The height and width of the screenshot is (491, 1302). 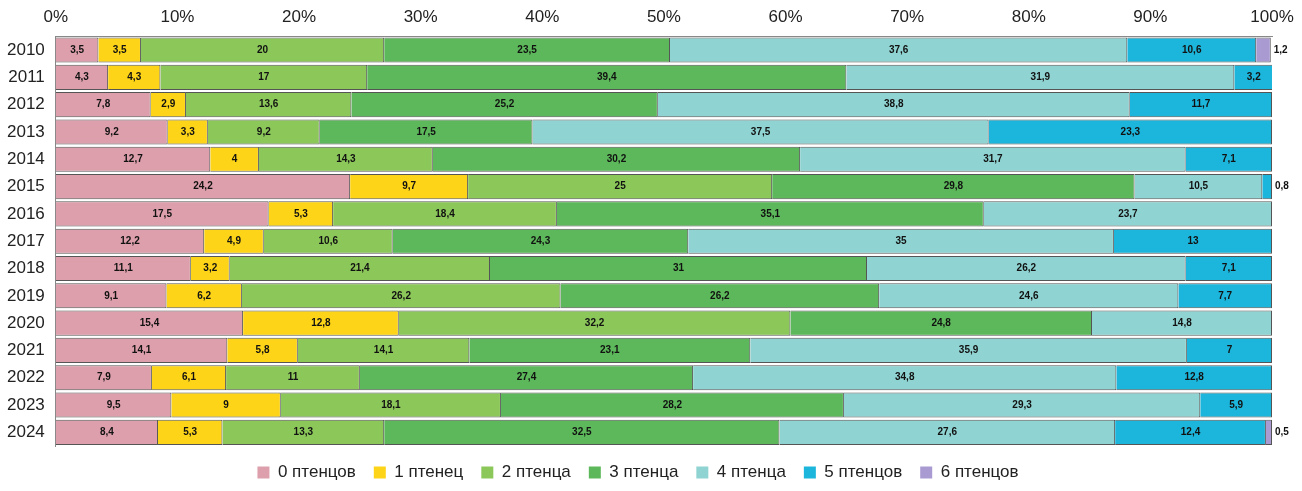 What do you see at coordinates (25, 404) in the screenshot?
I see `y-tick-label: 2023` at bounding box center [25, 404].